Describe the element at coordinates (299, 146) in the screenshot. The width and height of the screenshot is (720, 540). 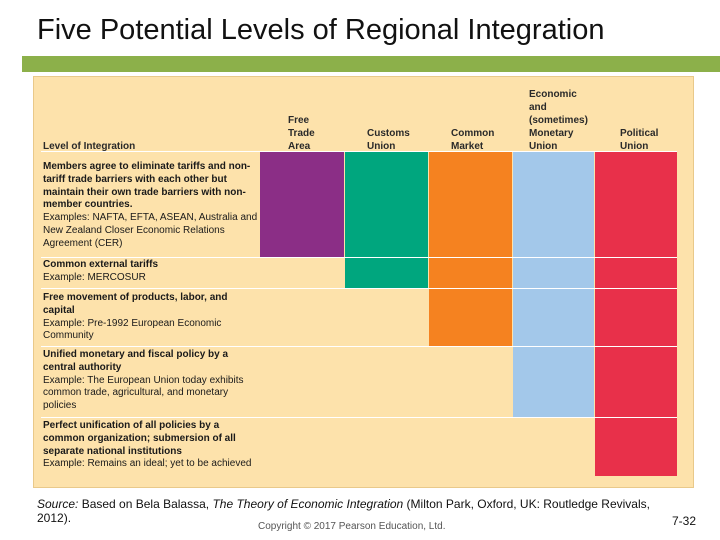
I see `col-header-line: Area` at that location.